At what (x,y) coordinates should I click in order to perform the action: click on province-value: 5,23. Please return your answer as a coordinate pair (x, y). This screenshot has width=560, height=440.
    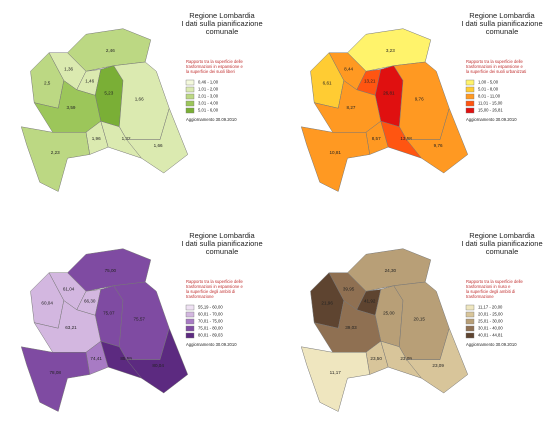
    Looking at the image, I should click on (108, 92).